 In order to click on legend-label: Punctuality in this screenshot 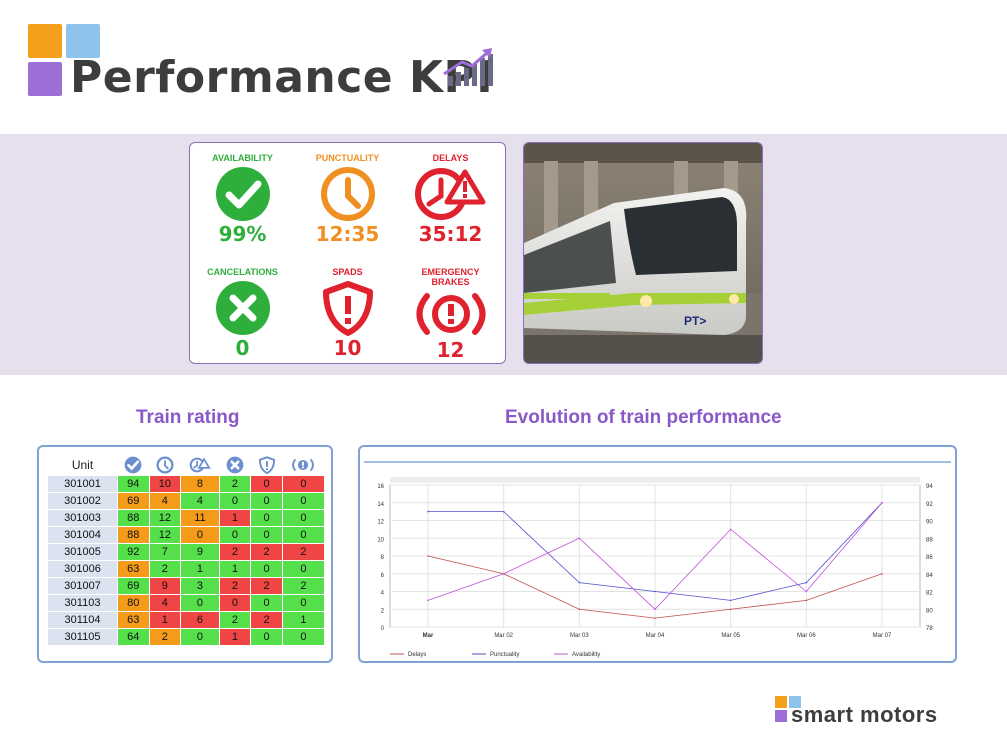, I will do `click(504, 655)`.